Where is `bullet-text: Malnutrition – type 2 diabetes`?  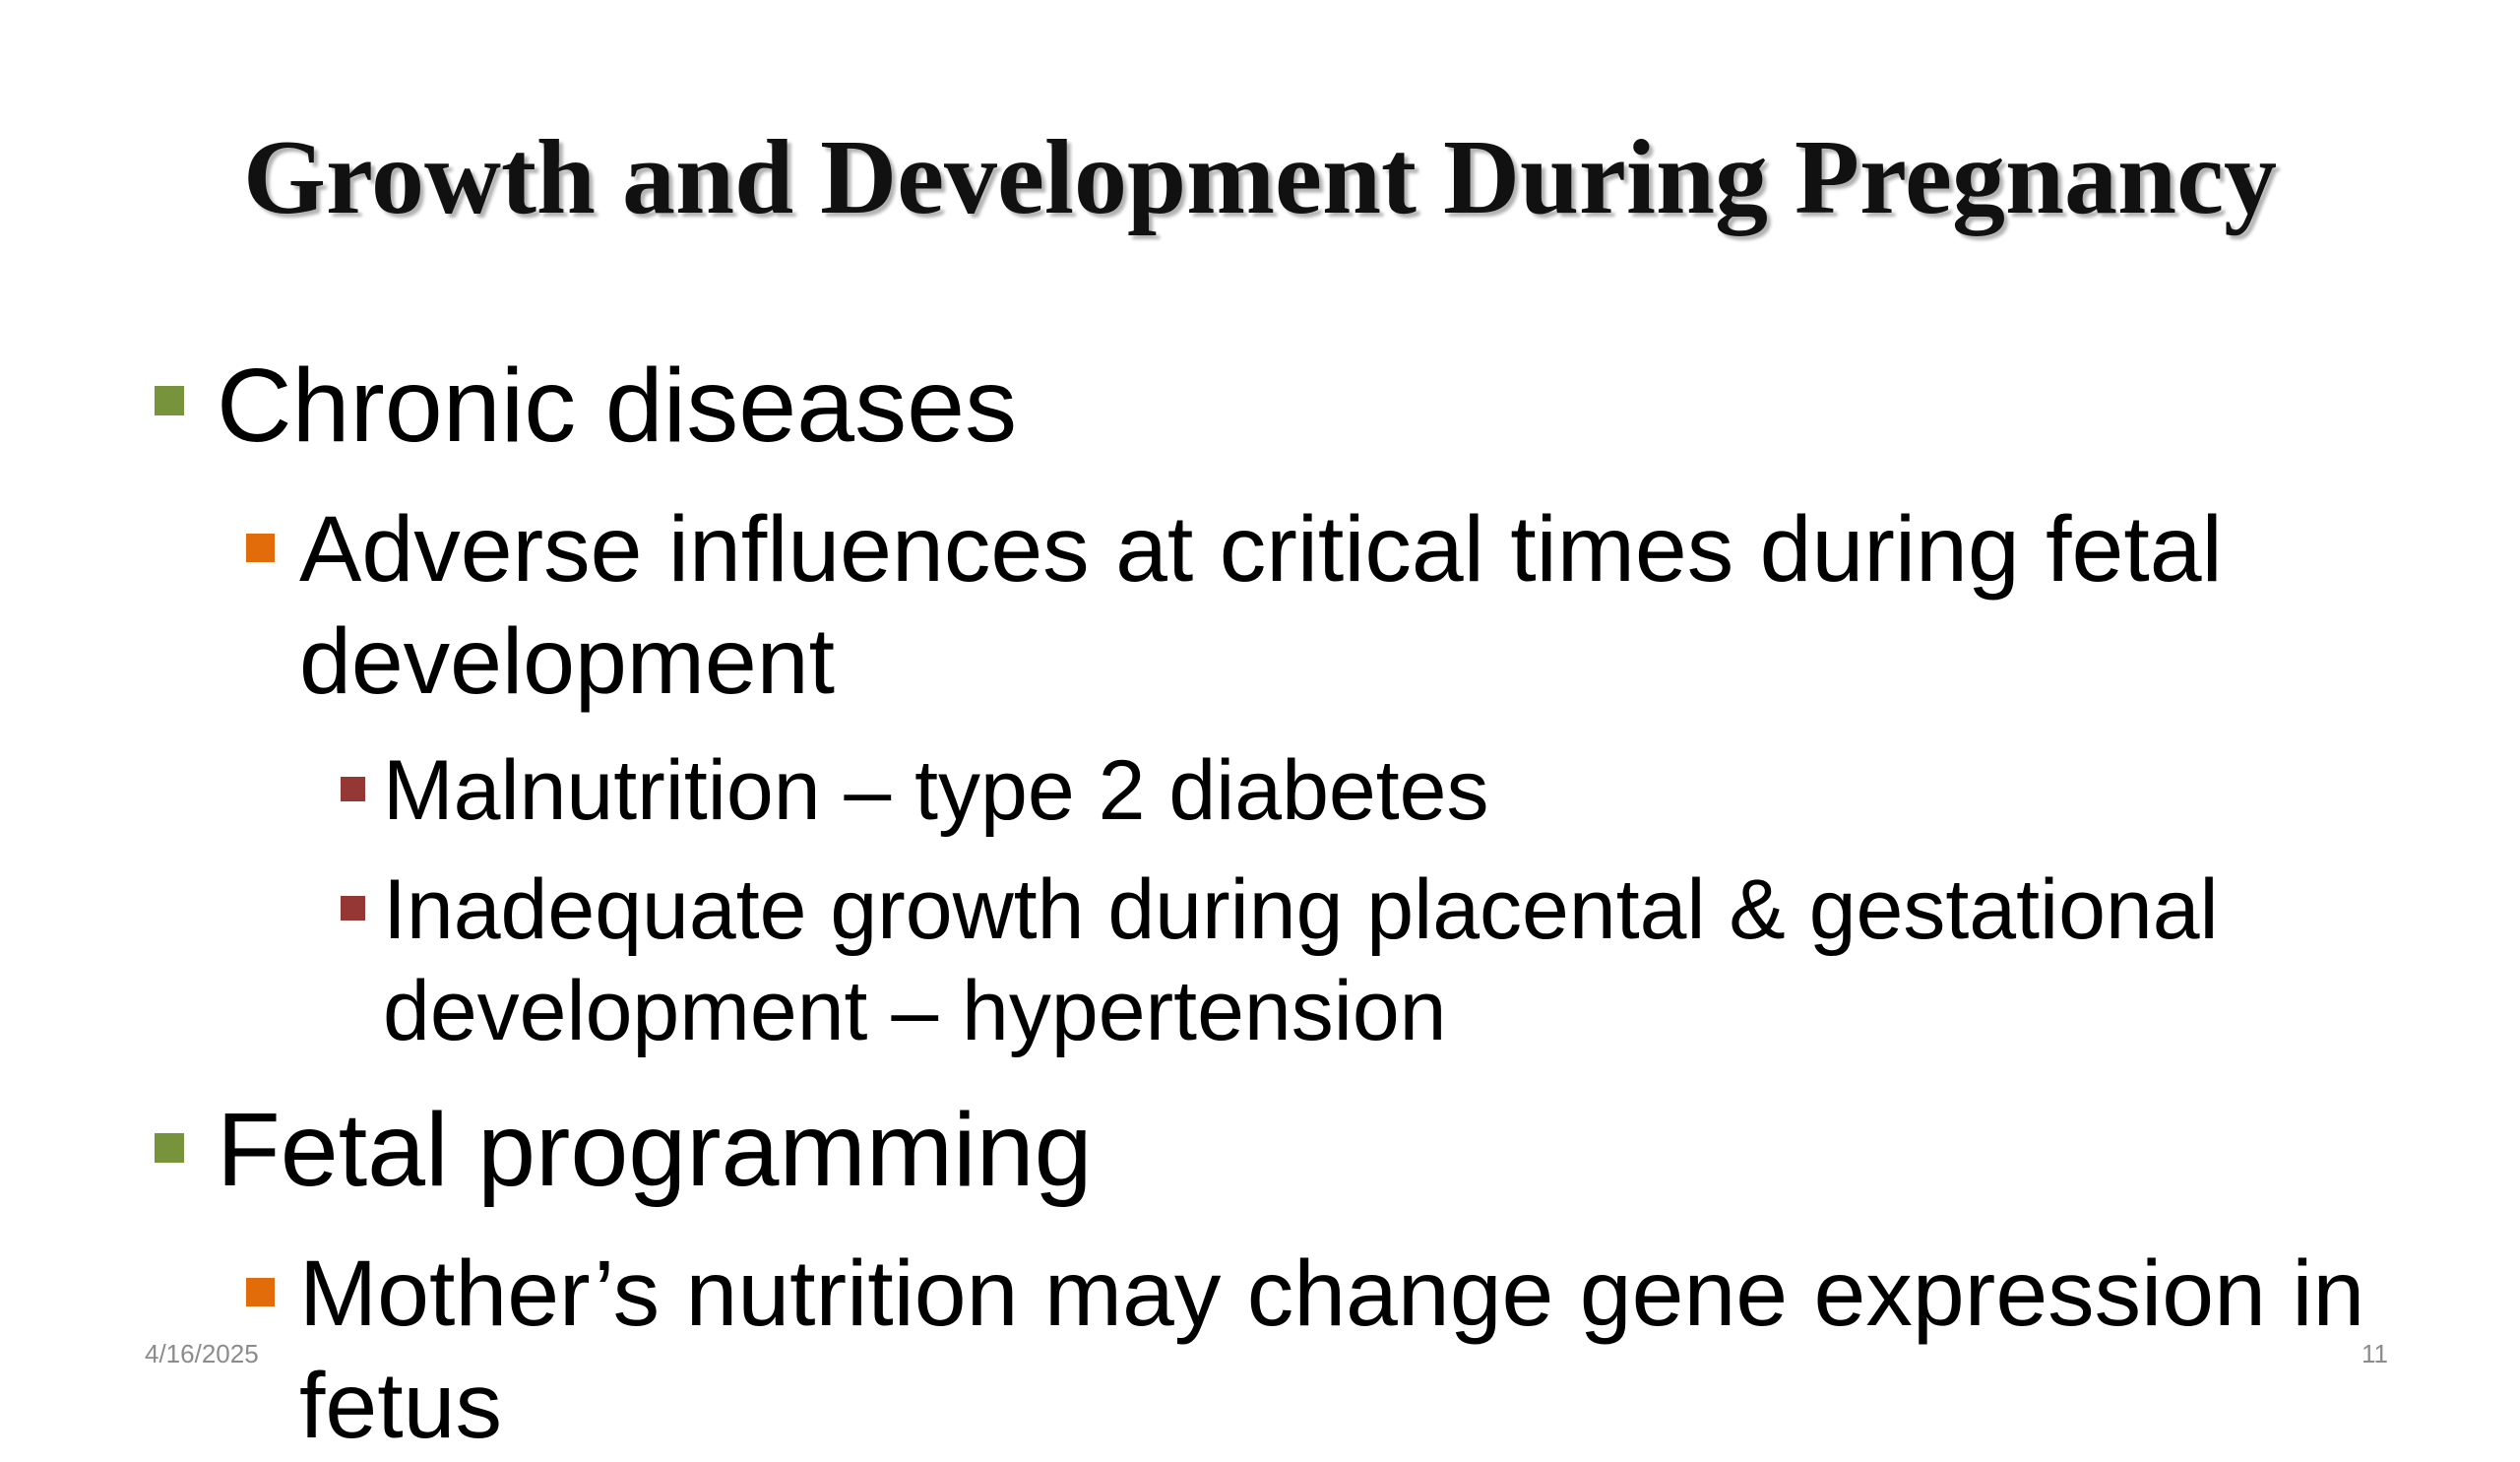
bullet-text: Malnutrition – type 2 diabetes is located at coordinates (936, 790).